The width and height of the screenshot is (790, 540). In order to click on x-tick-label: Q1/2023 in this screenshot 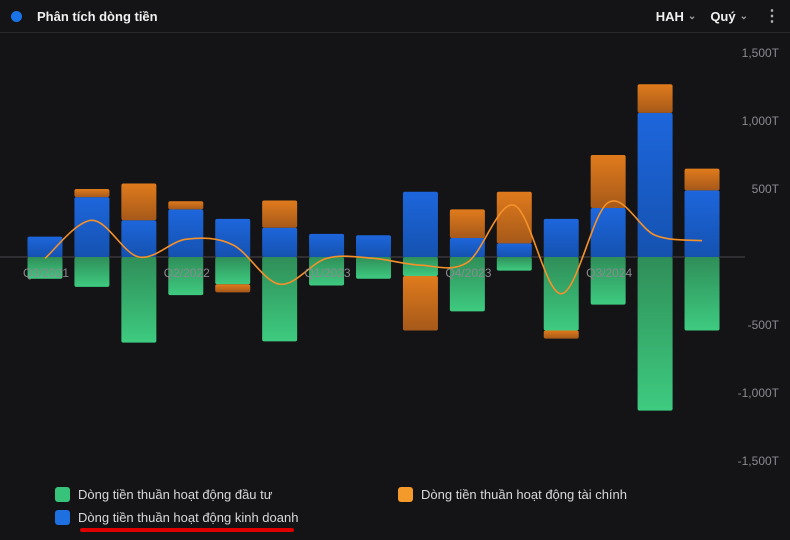, I will do `click(328, 273)`.